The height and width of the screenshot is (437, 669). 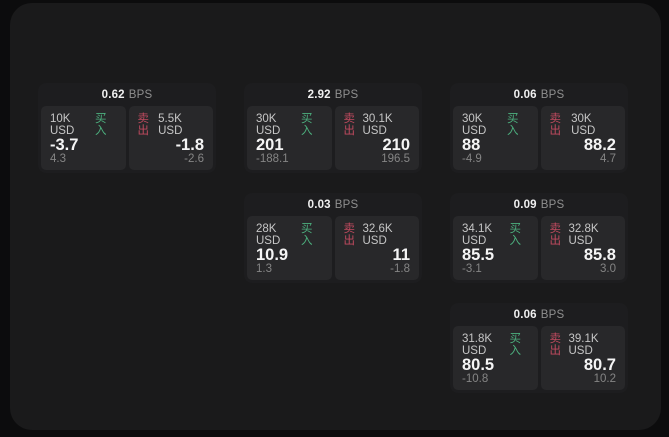 I want to click on buy-delta: -188.1, so click(x=272, y=158).